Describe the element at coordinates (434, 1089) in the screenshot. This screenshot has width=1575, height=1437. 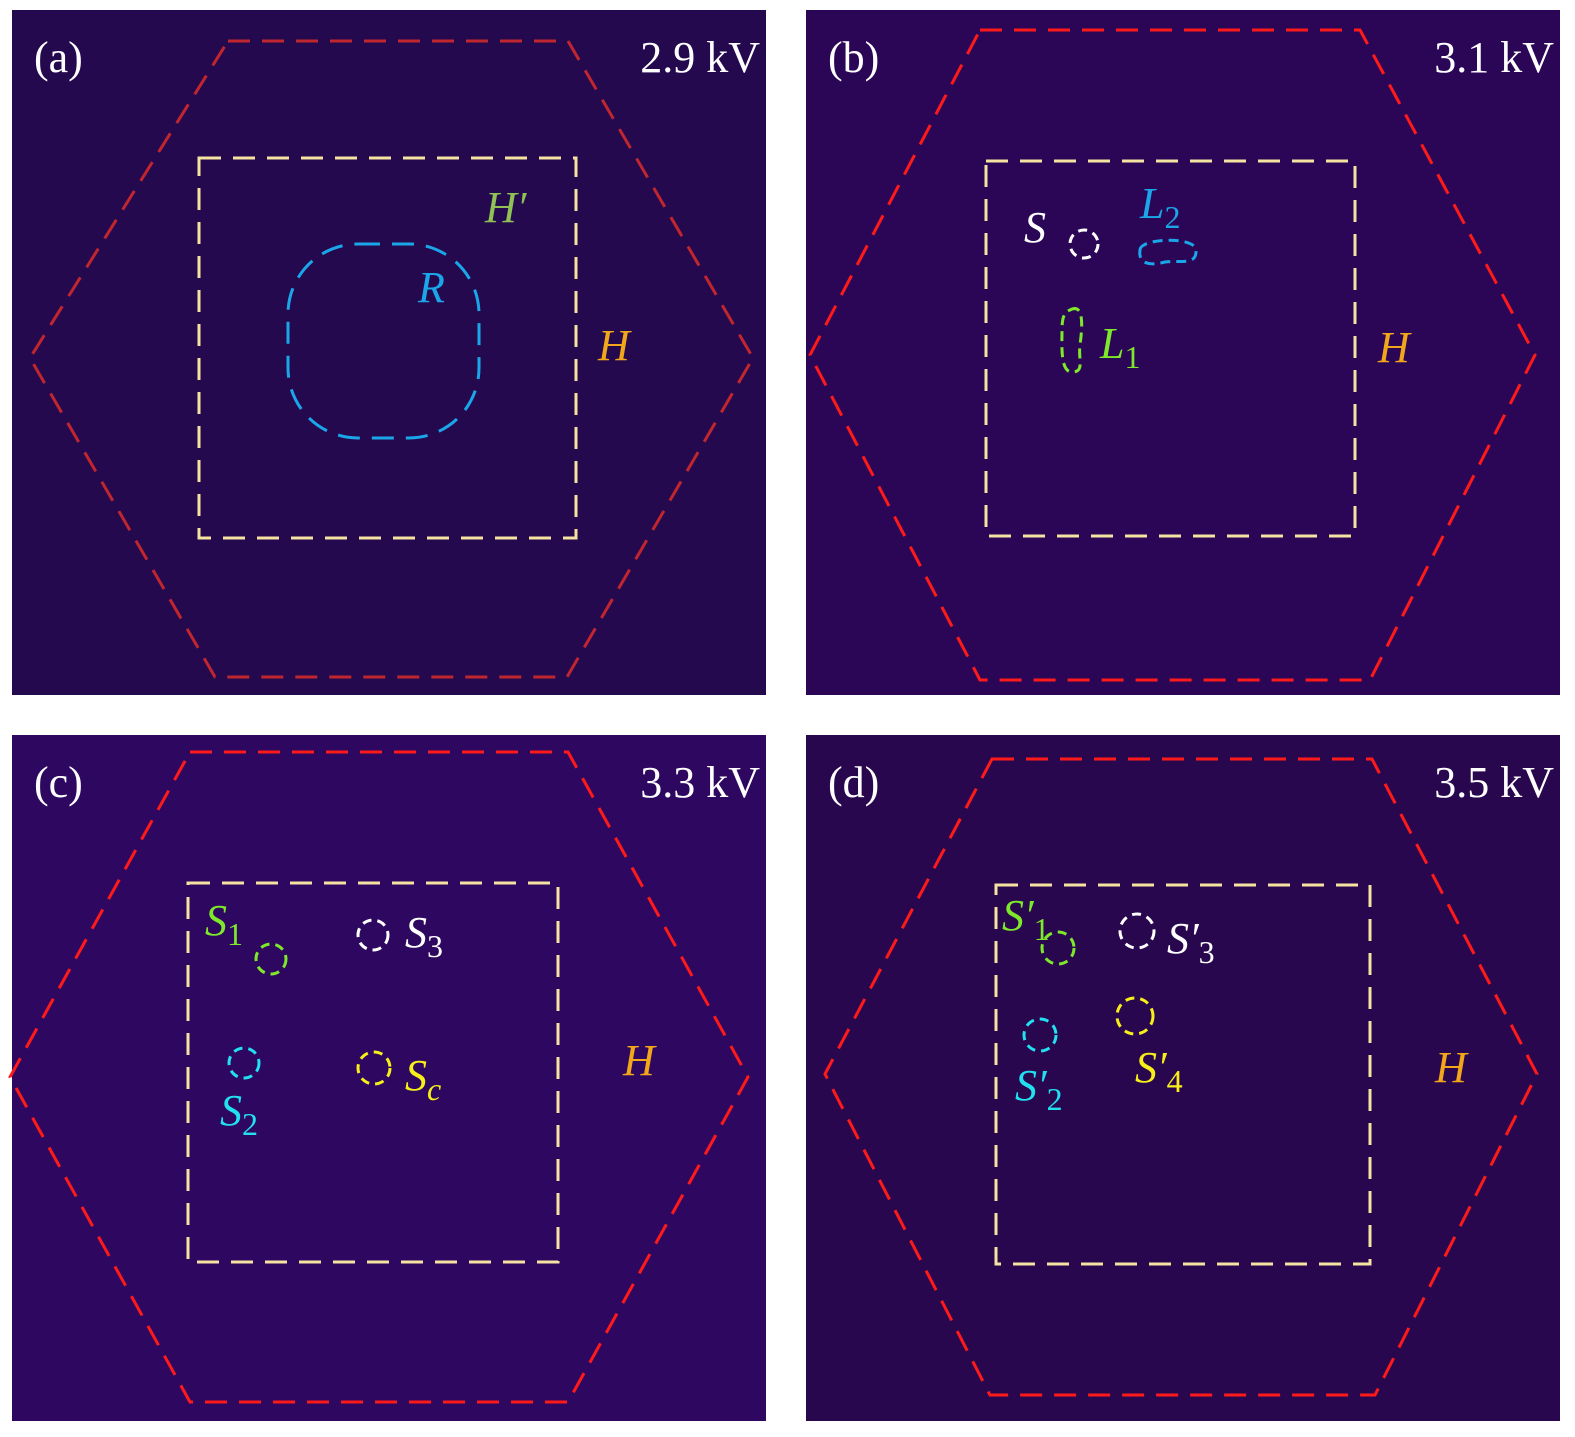
I see `annotation-subscript: c` at that location.